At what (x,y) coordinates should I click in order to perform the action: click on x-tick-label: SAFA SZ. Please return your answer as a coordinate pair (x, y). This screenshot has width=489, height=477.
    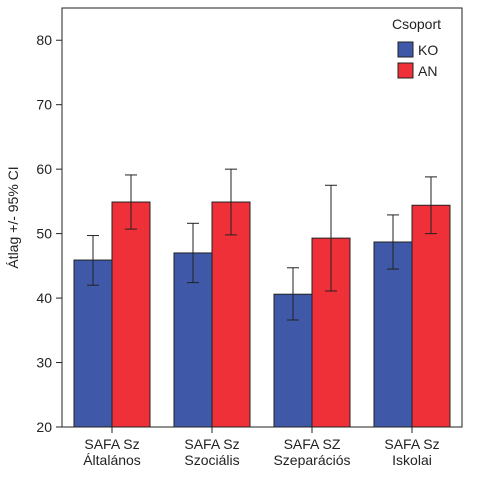
    Looking at the image, I should click on (312, 444).